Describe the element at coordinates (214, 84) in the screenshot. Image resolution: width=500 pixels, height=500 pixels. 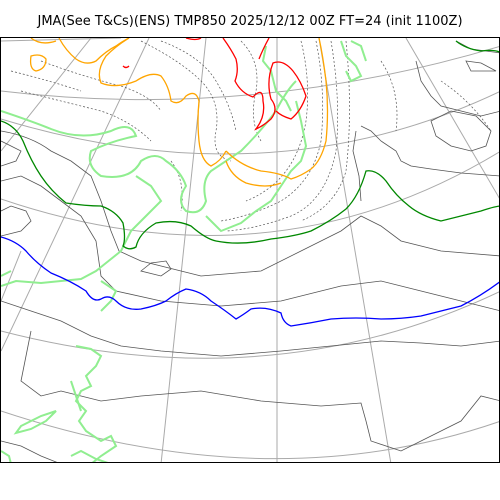
I see `red-isotherm` at that location.